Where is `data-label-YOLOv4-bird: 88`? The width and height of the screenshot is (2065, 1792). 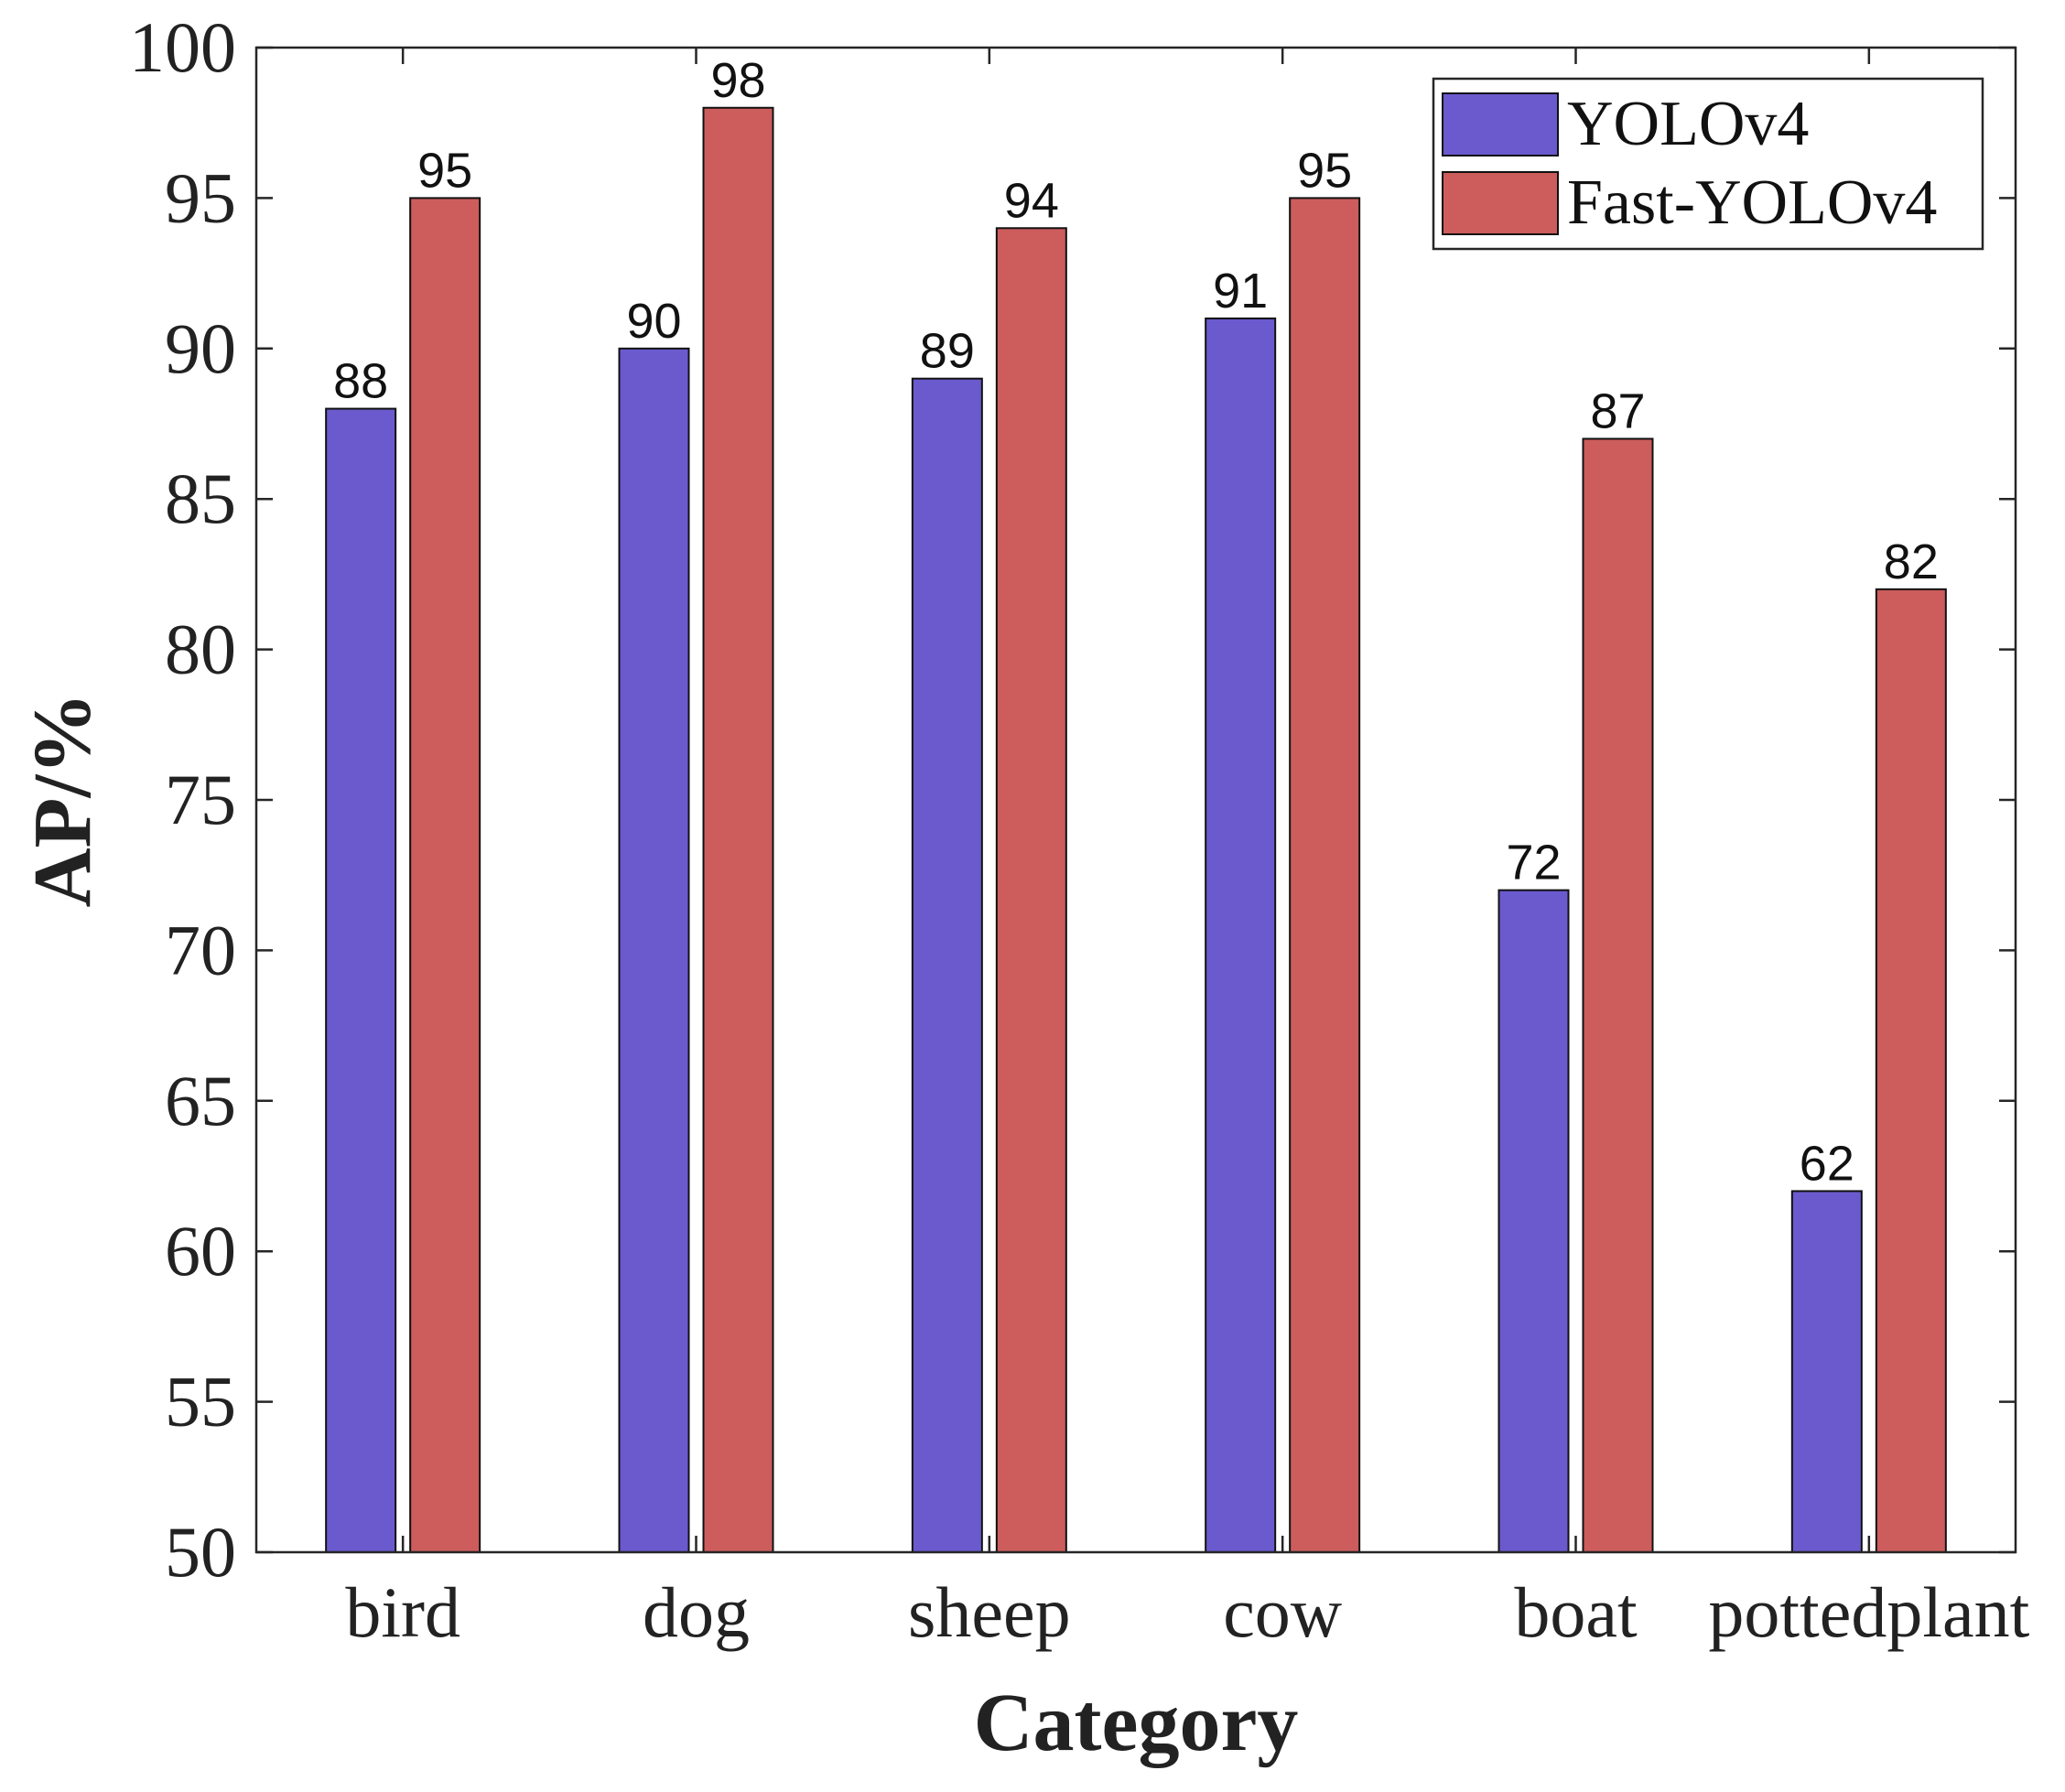 data-label-YOLOv4-bird: 88 is located at coordinates (360, 381).